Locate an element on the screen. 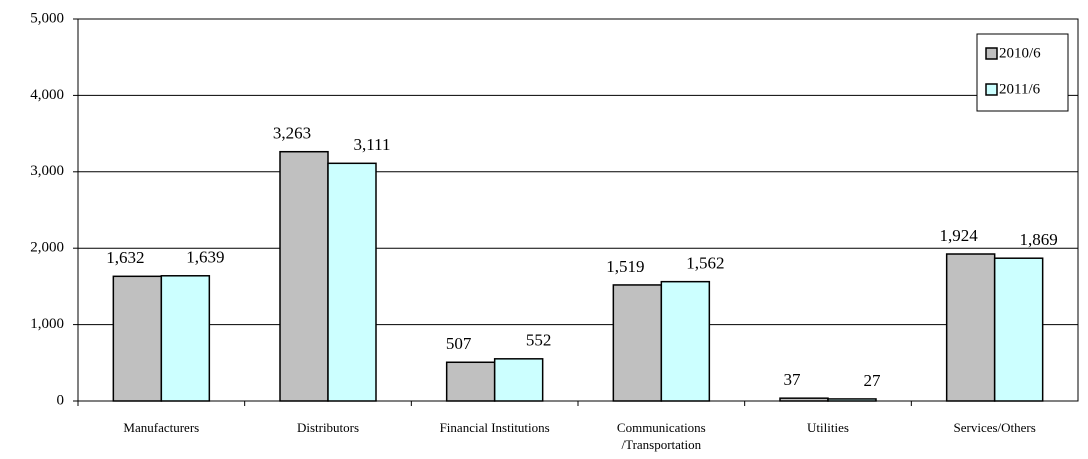  y-tick-label: 3,000 is located at coordinates (47, 171).